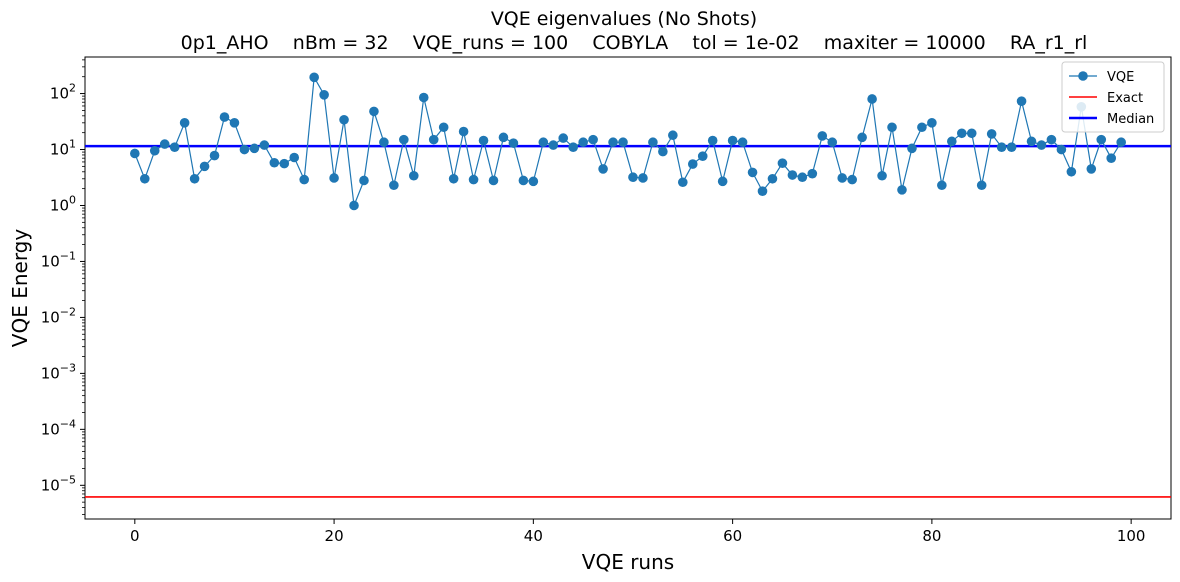 The width and height of the screenshot is (1180, 582). I want to click on y-tick-label: 10⁻⁵, so click(58, 483).